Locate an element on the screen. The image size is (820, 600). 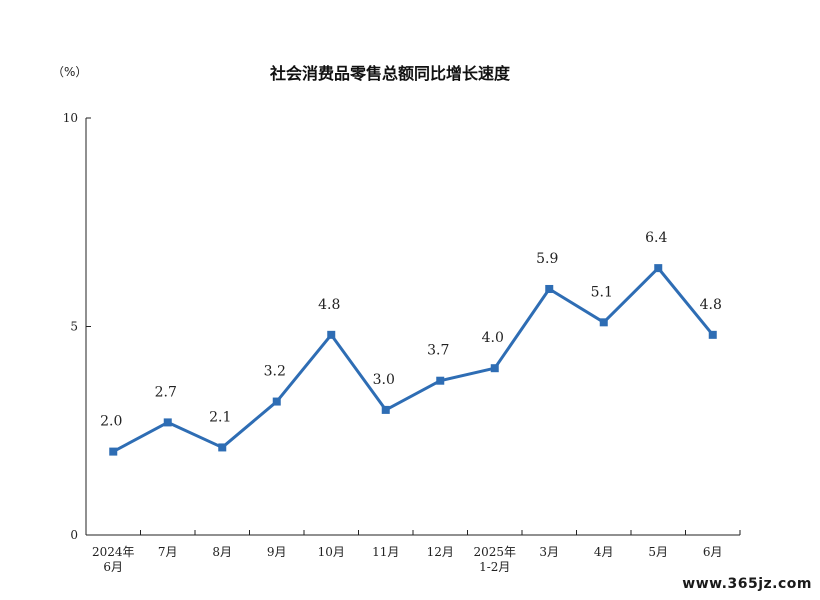
data-label: 6.4 is located at coordinates (656, 238).